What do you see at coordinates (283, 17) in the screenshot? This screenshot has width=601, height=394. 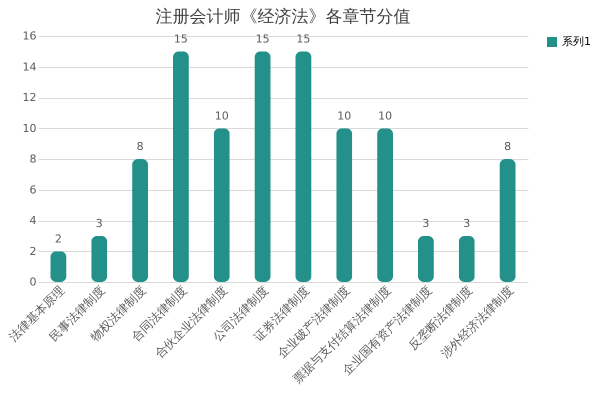 I see `chart-title: 注册会计师《经济法》各章节分值` at bounding box center [283, 17].